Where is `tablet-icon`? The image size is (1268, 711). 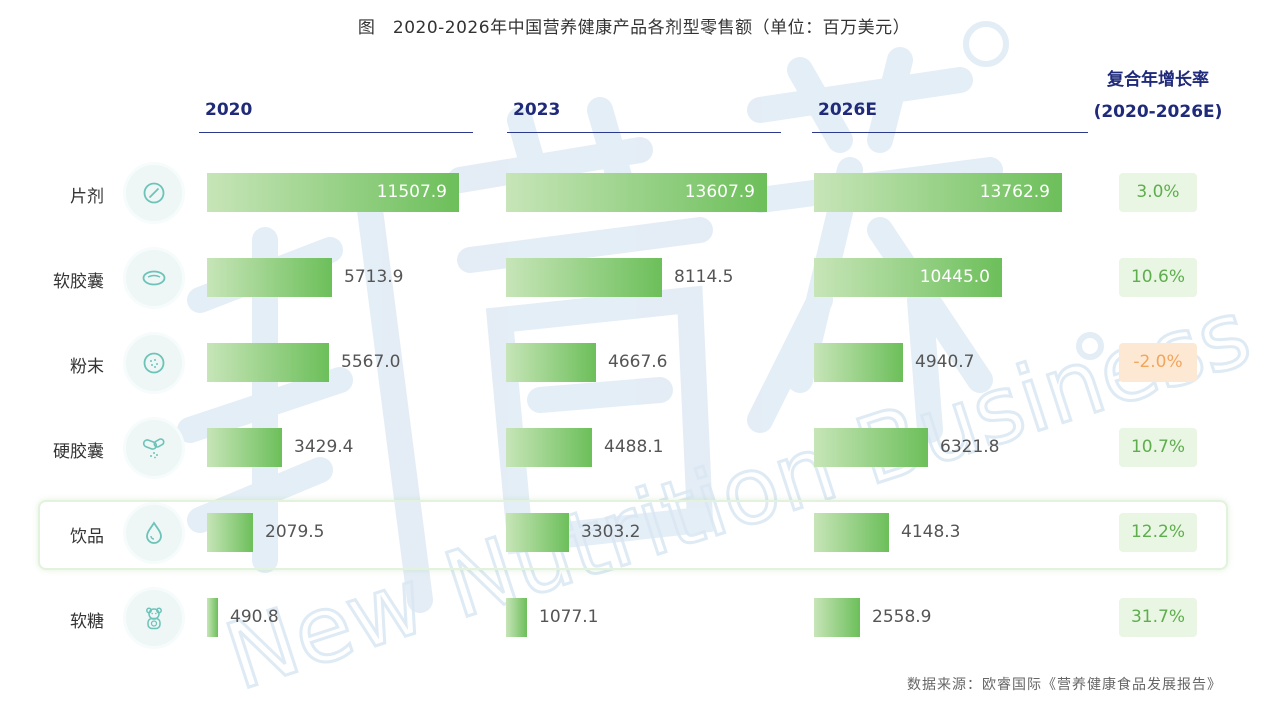 tablet-icon is located at coordinates (154, 193).